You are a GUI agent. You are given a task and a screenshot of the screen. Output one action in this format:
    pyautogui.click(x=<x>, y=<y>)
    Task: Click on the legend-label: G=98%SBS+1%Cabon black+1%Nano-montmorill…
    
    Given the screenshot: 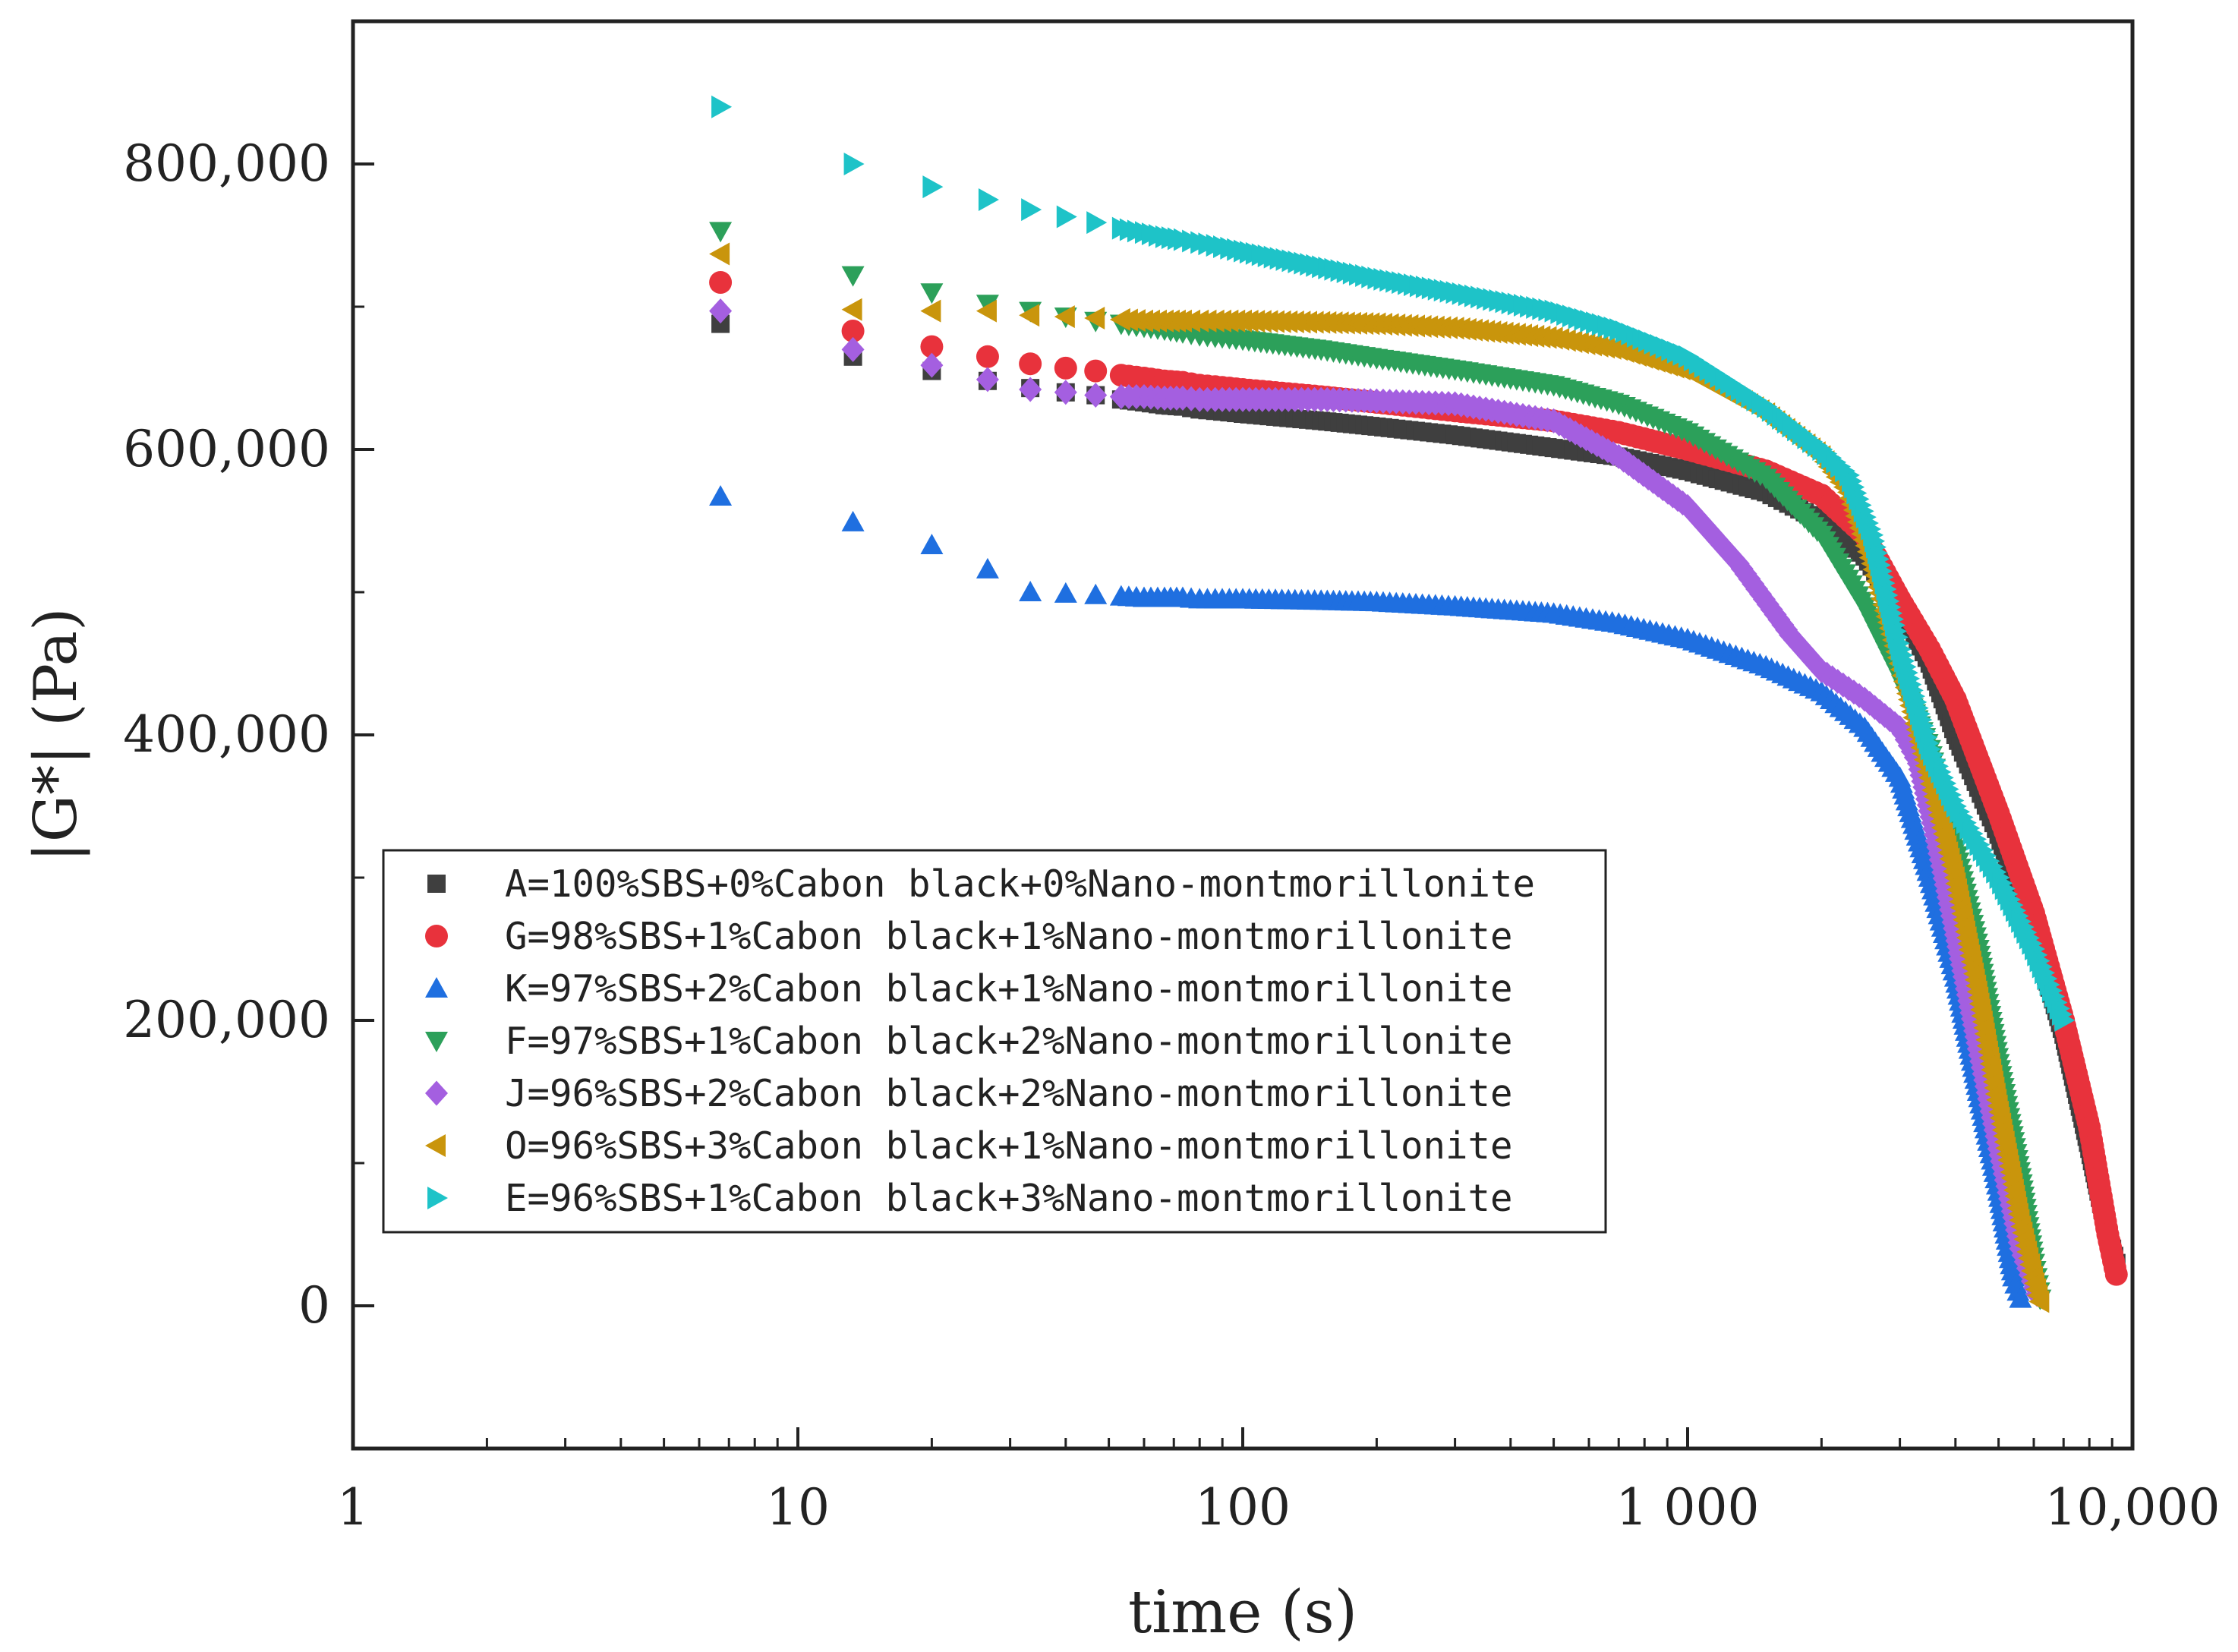 What is the action you would take?
    pyautogui.click(x=1009, y=936)
    